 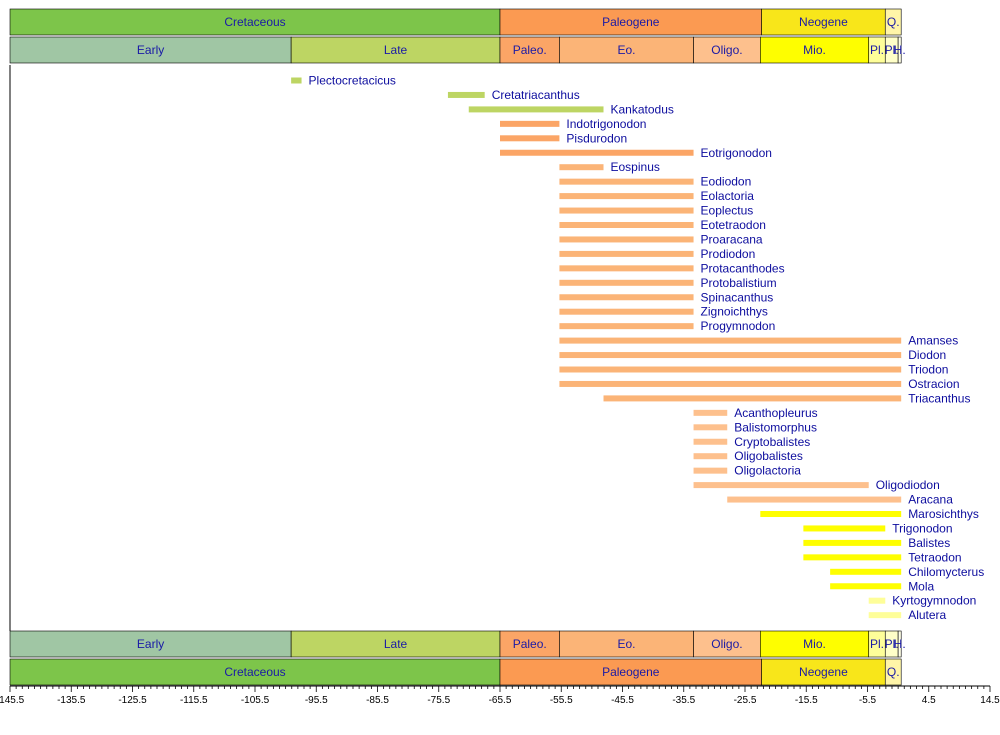 What do you see at coordinates (606, 124) in the screenshot?
I see `taxon-label: Indotrigonodon` at bounding box center [606, 124].